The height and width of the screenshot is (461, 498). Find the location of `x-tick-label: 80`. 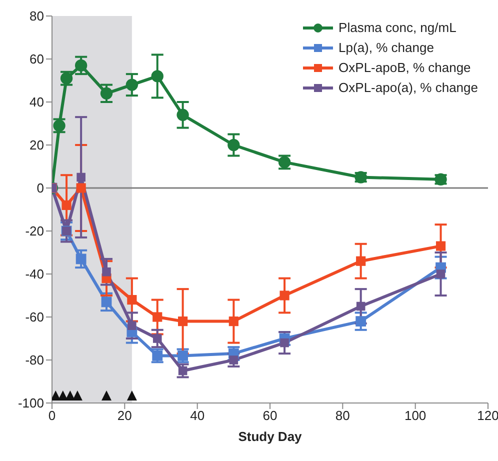

x-tick-label: 80 is located at coordinates (342, 416).